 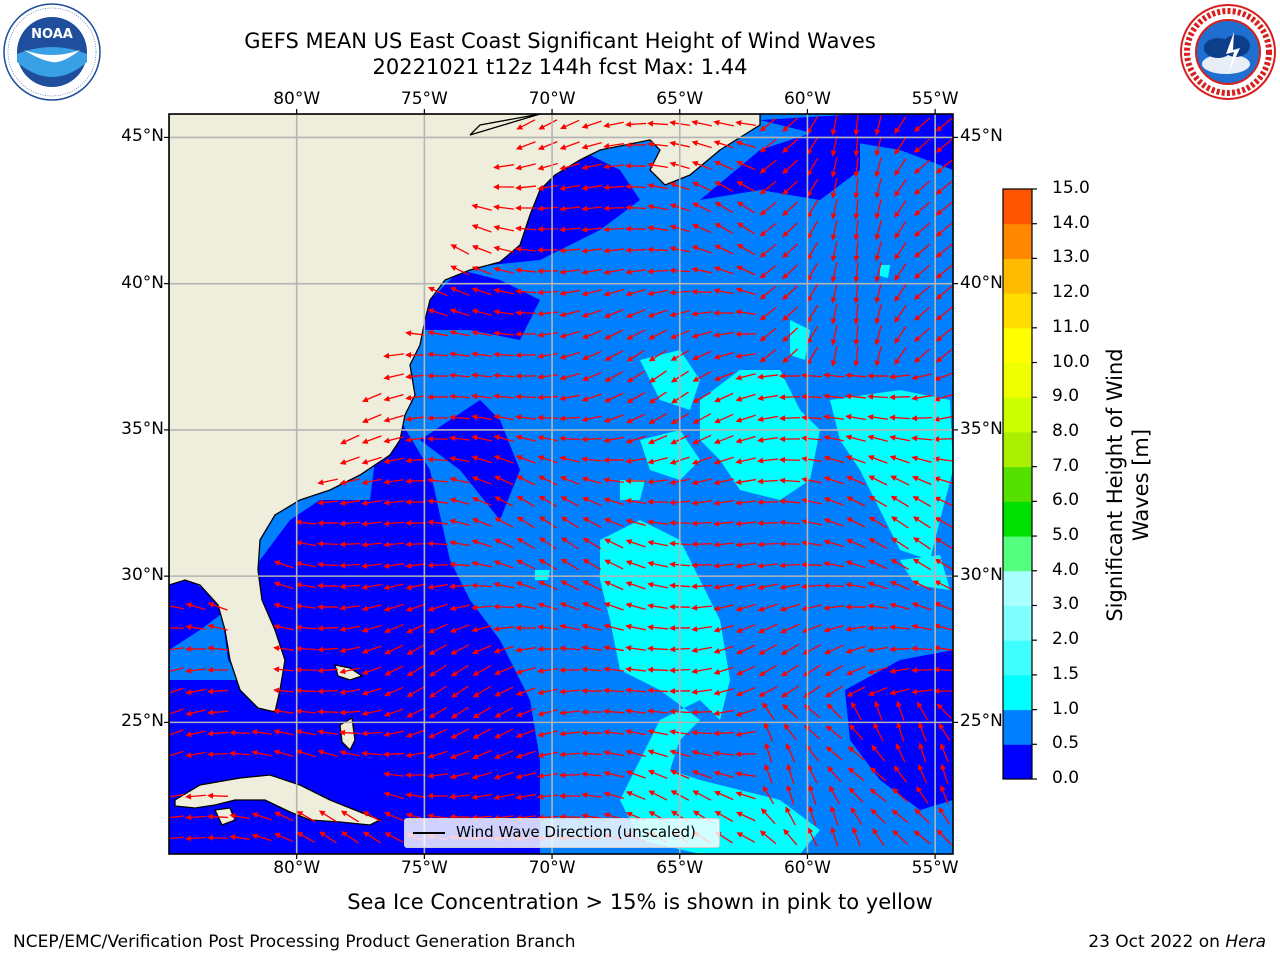 I want to click on lat-label: 45°N, so click(x=142, y=136).